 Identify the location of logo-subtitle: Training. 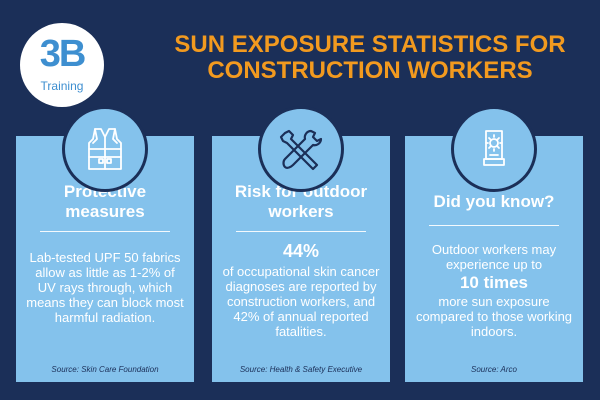
(62, 86).